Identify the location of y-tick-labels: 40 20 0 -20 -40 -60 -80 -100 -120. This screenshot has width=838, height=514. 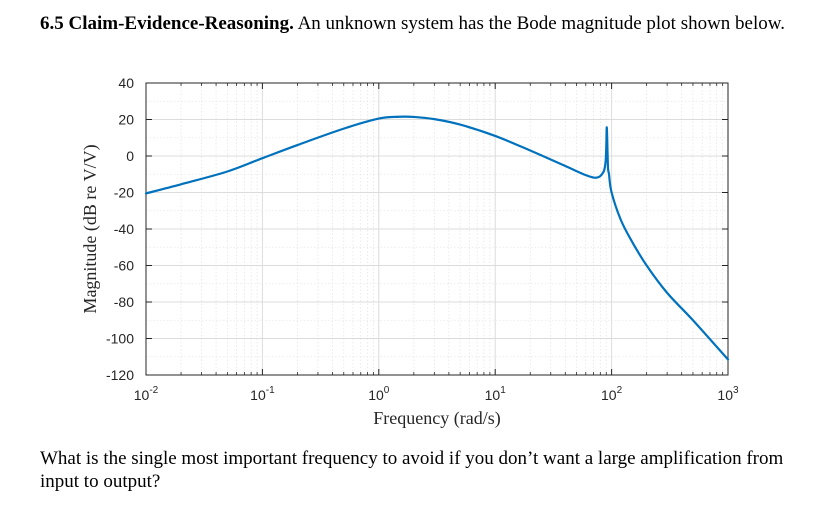
(120, 229).